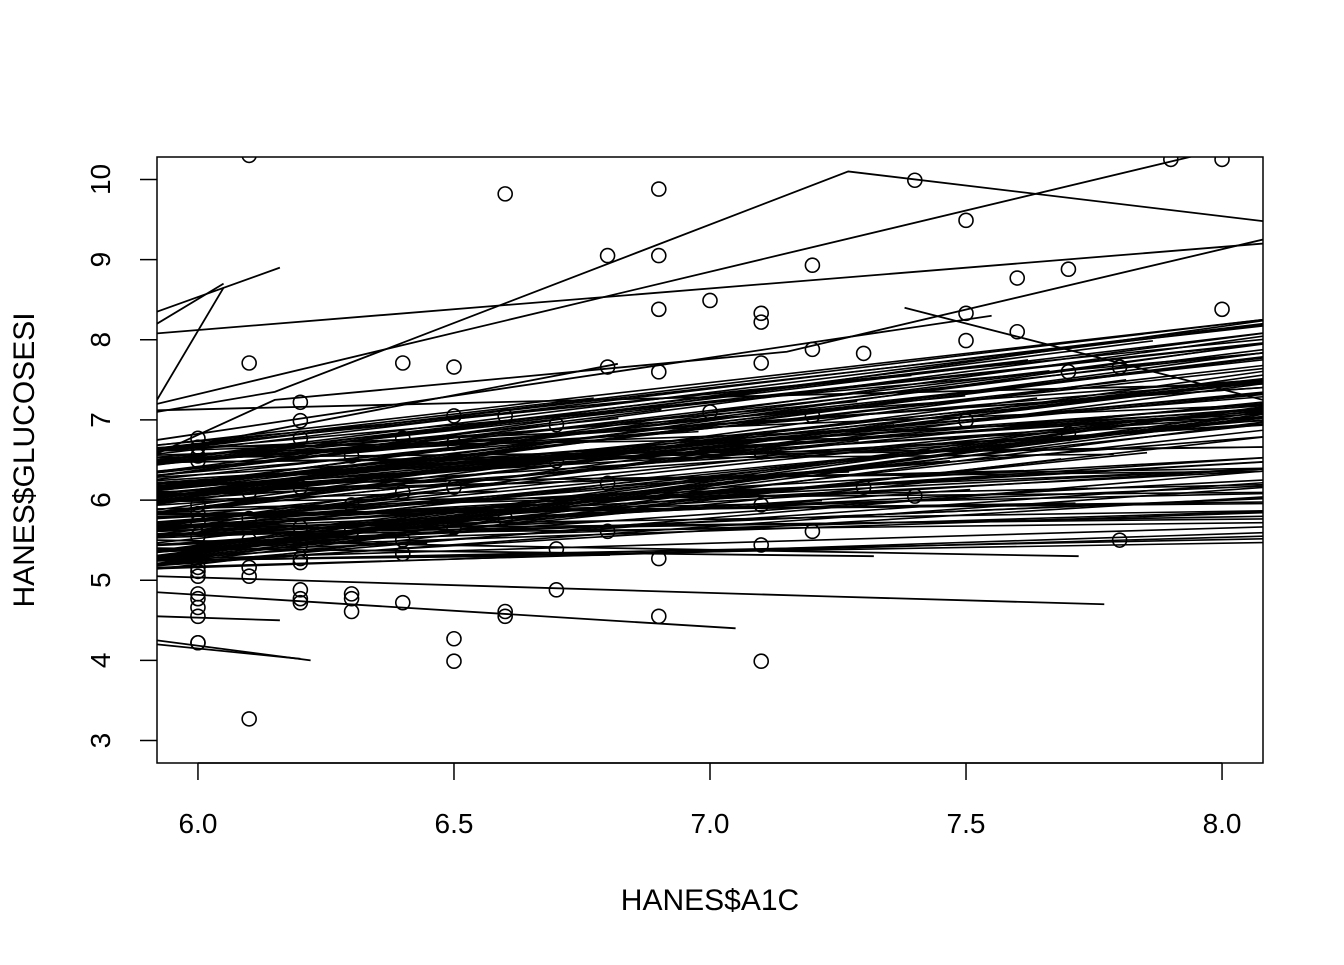 The width and height of the screenshot is (1344, 965). I want to click on x-tick-label: 6.5, so click(454, 823).